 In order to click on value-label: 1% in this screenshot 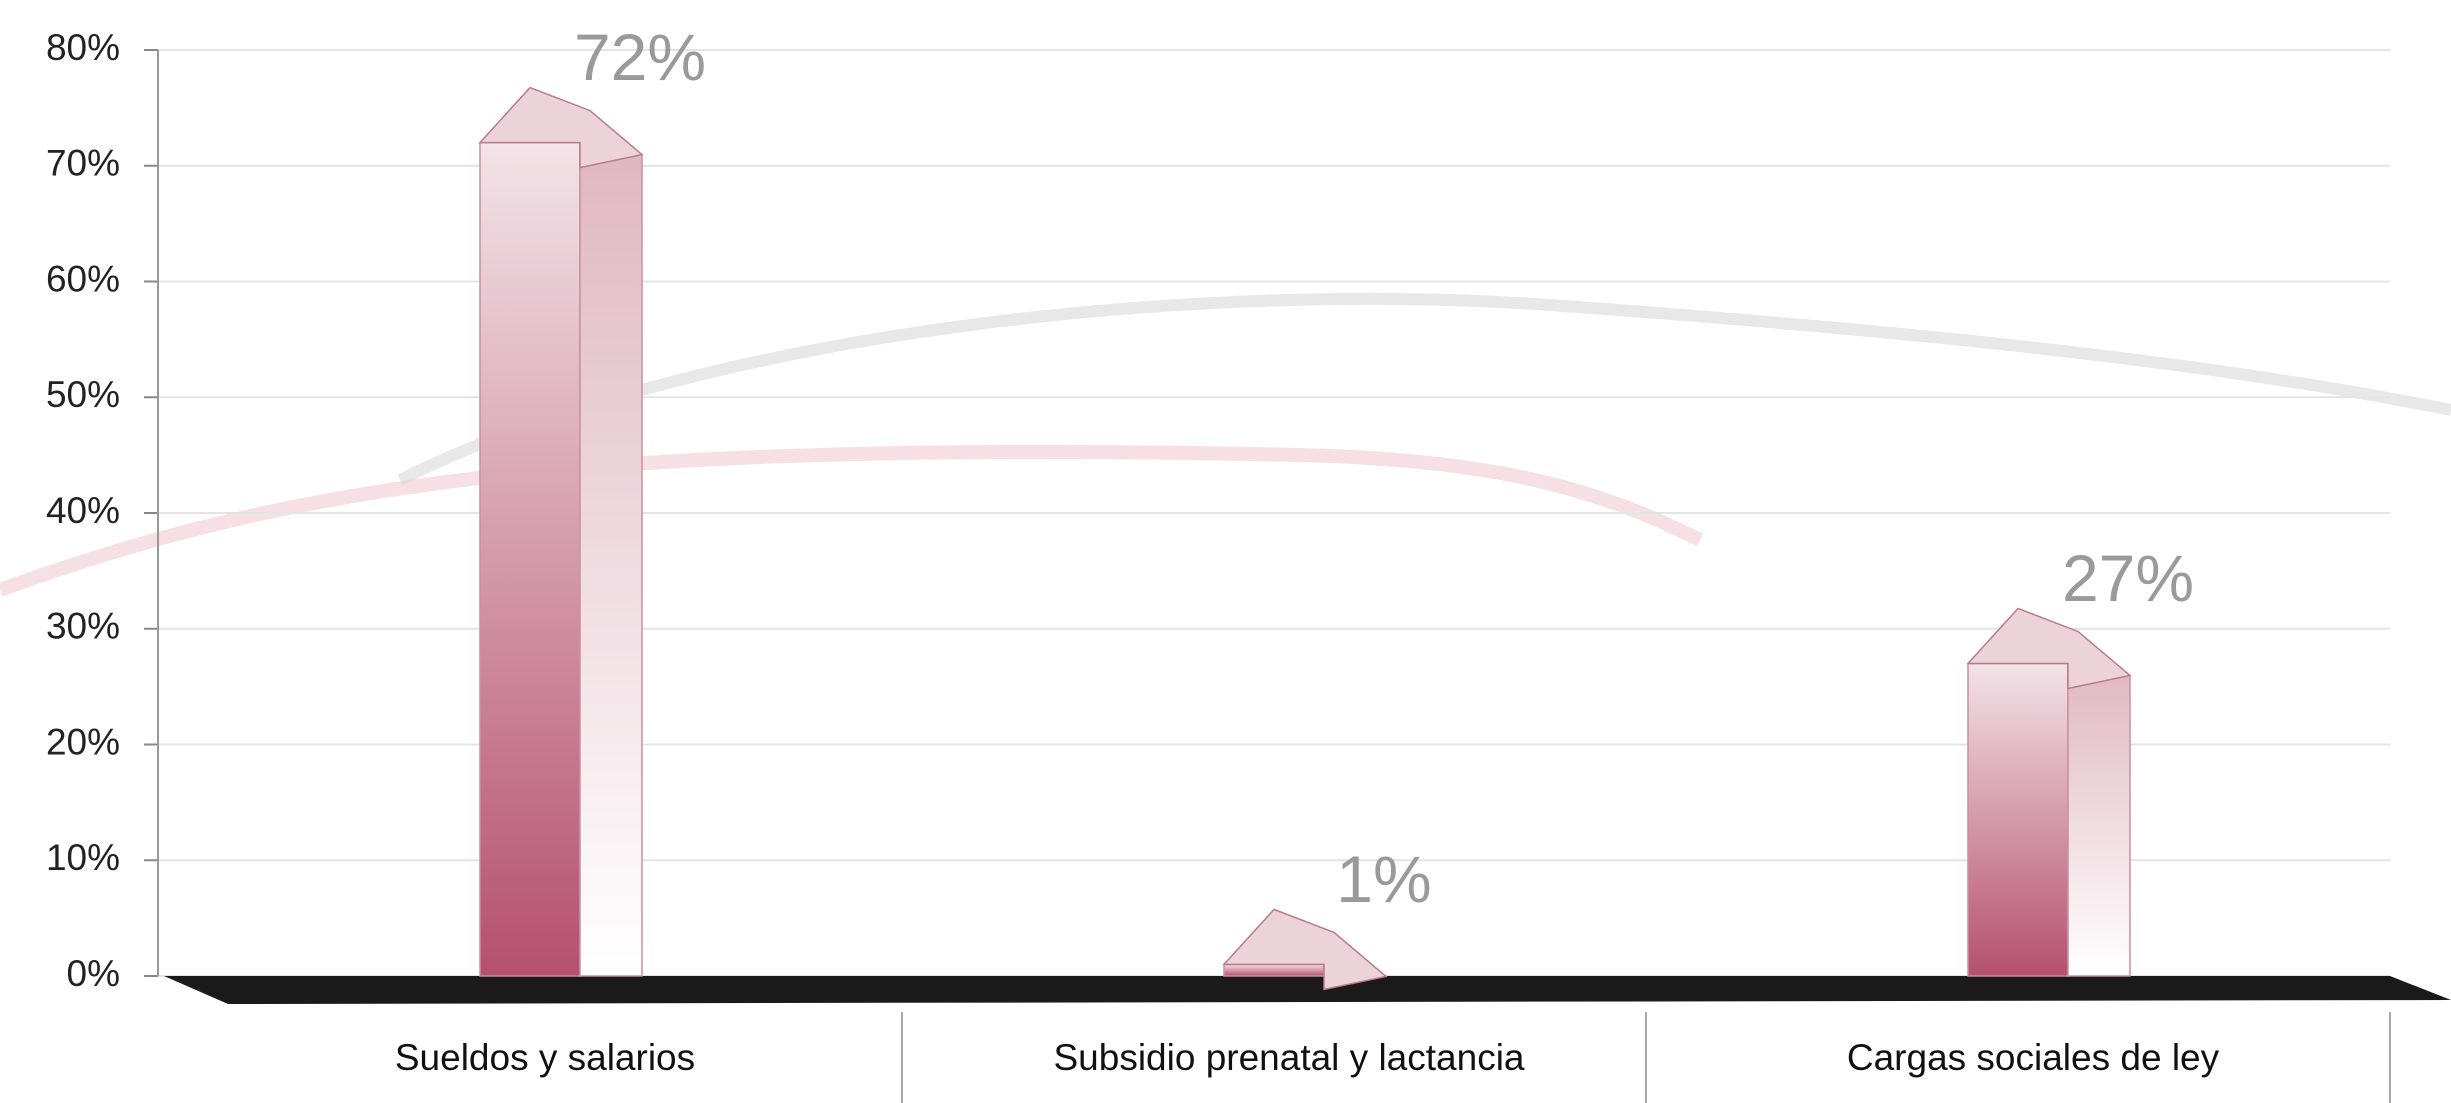, I will do `click(1383, 879)`.